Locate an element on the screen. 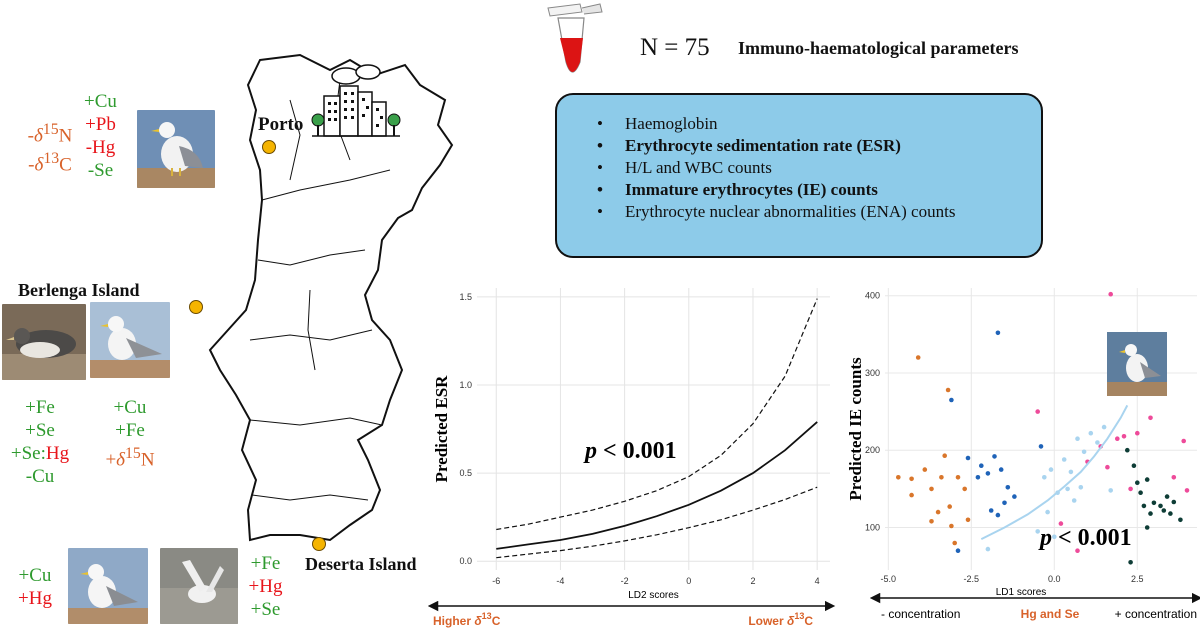  blood-tube-icon is located at coordinates (575, 38).